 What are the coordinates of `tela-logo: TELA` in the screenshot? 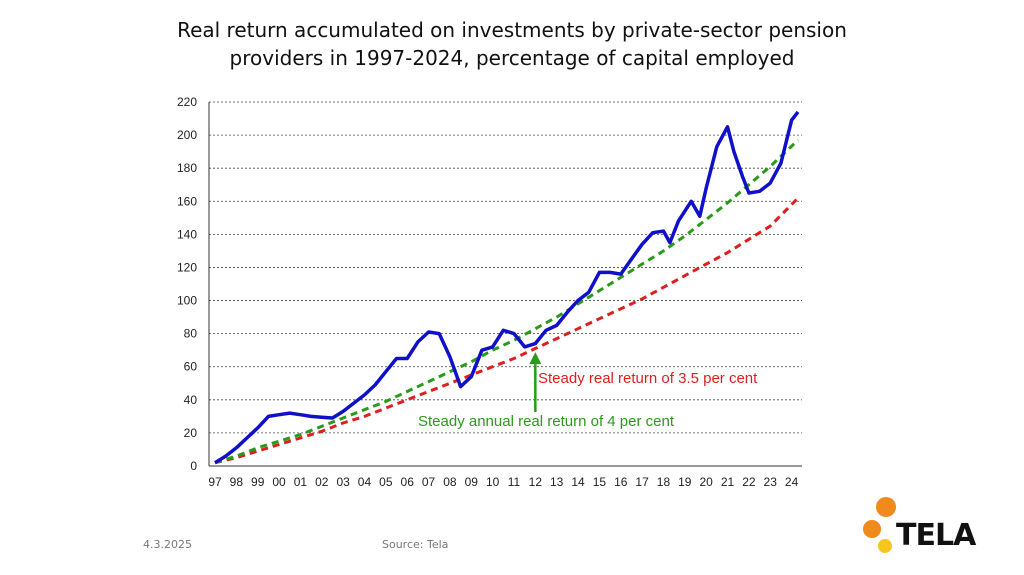 It's located at (918, 526).